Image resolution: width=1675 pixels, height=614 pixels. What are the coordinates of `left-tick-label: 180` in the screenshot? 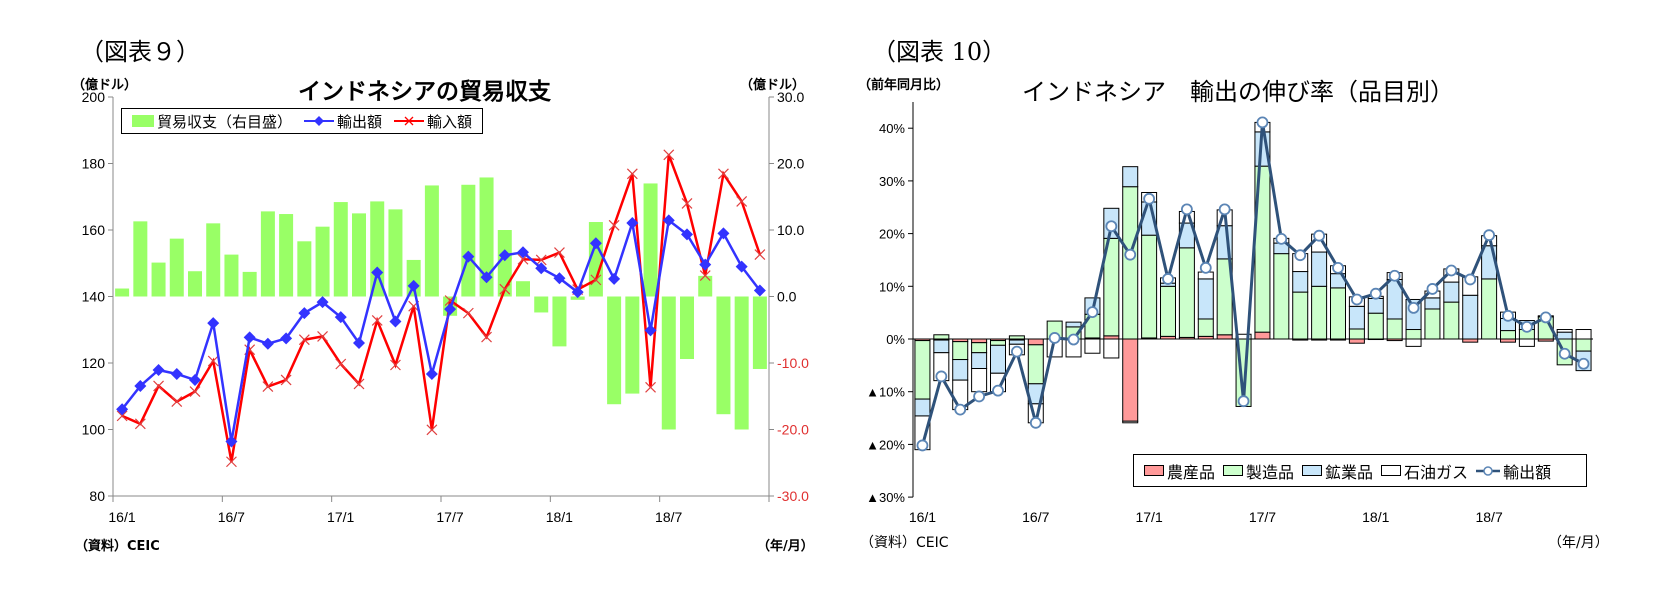 It's located at (94, 164).